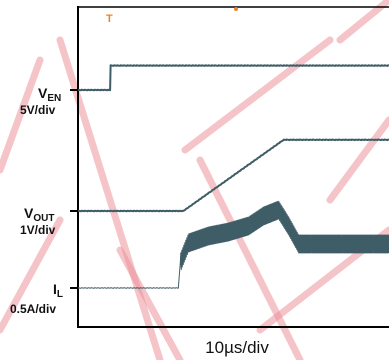 The image size is (389, 360). I want to click on trace-v-en, so click(233, 78).